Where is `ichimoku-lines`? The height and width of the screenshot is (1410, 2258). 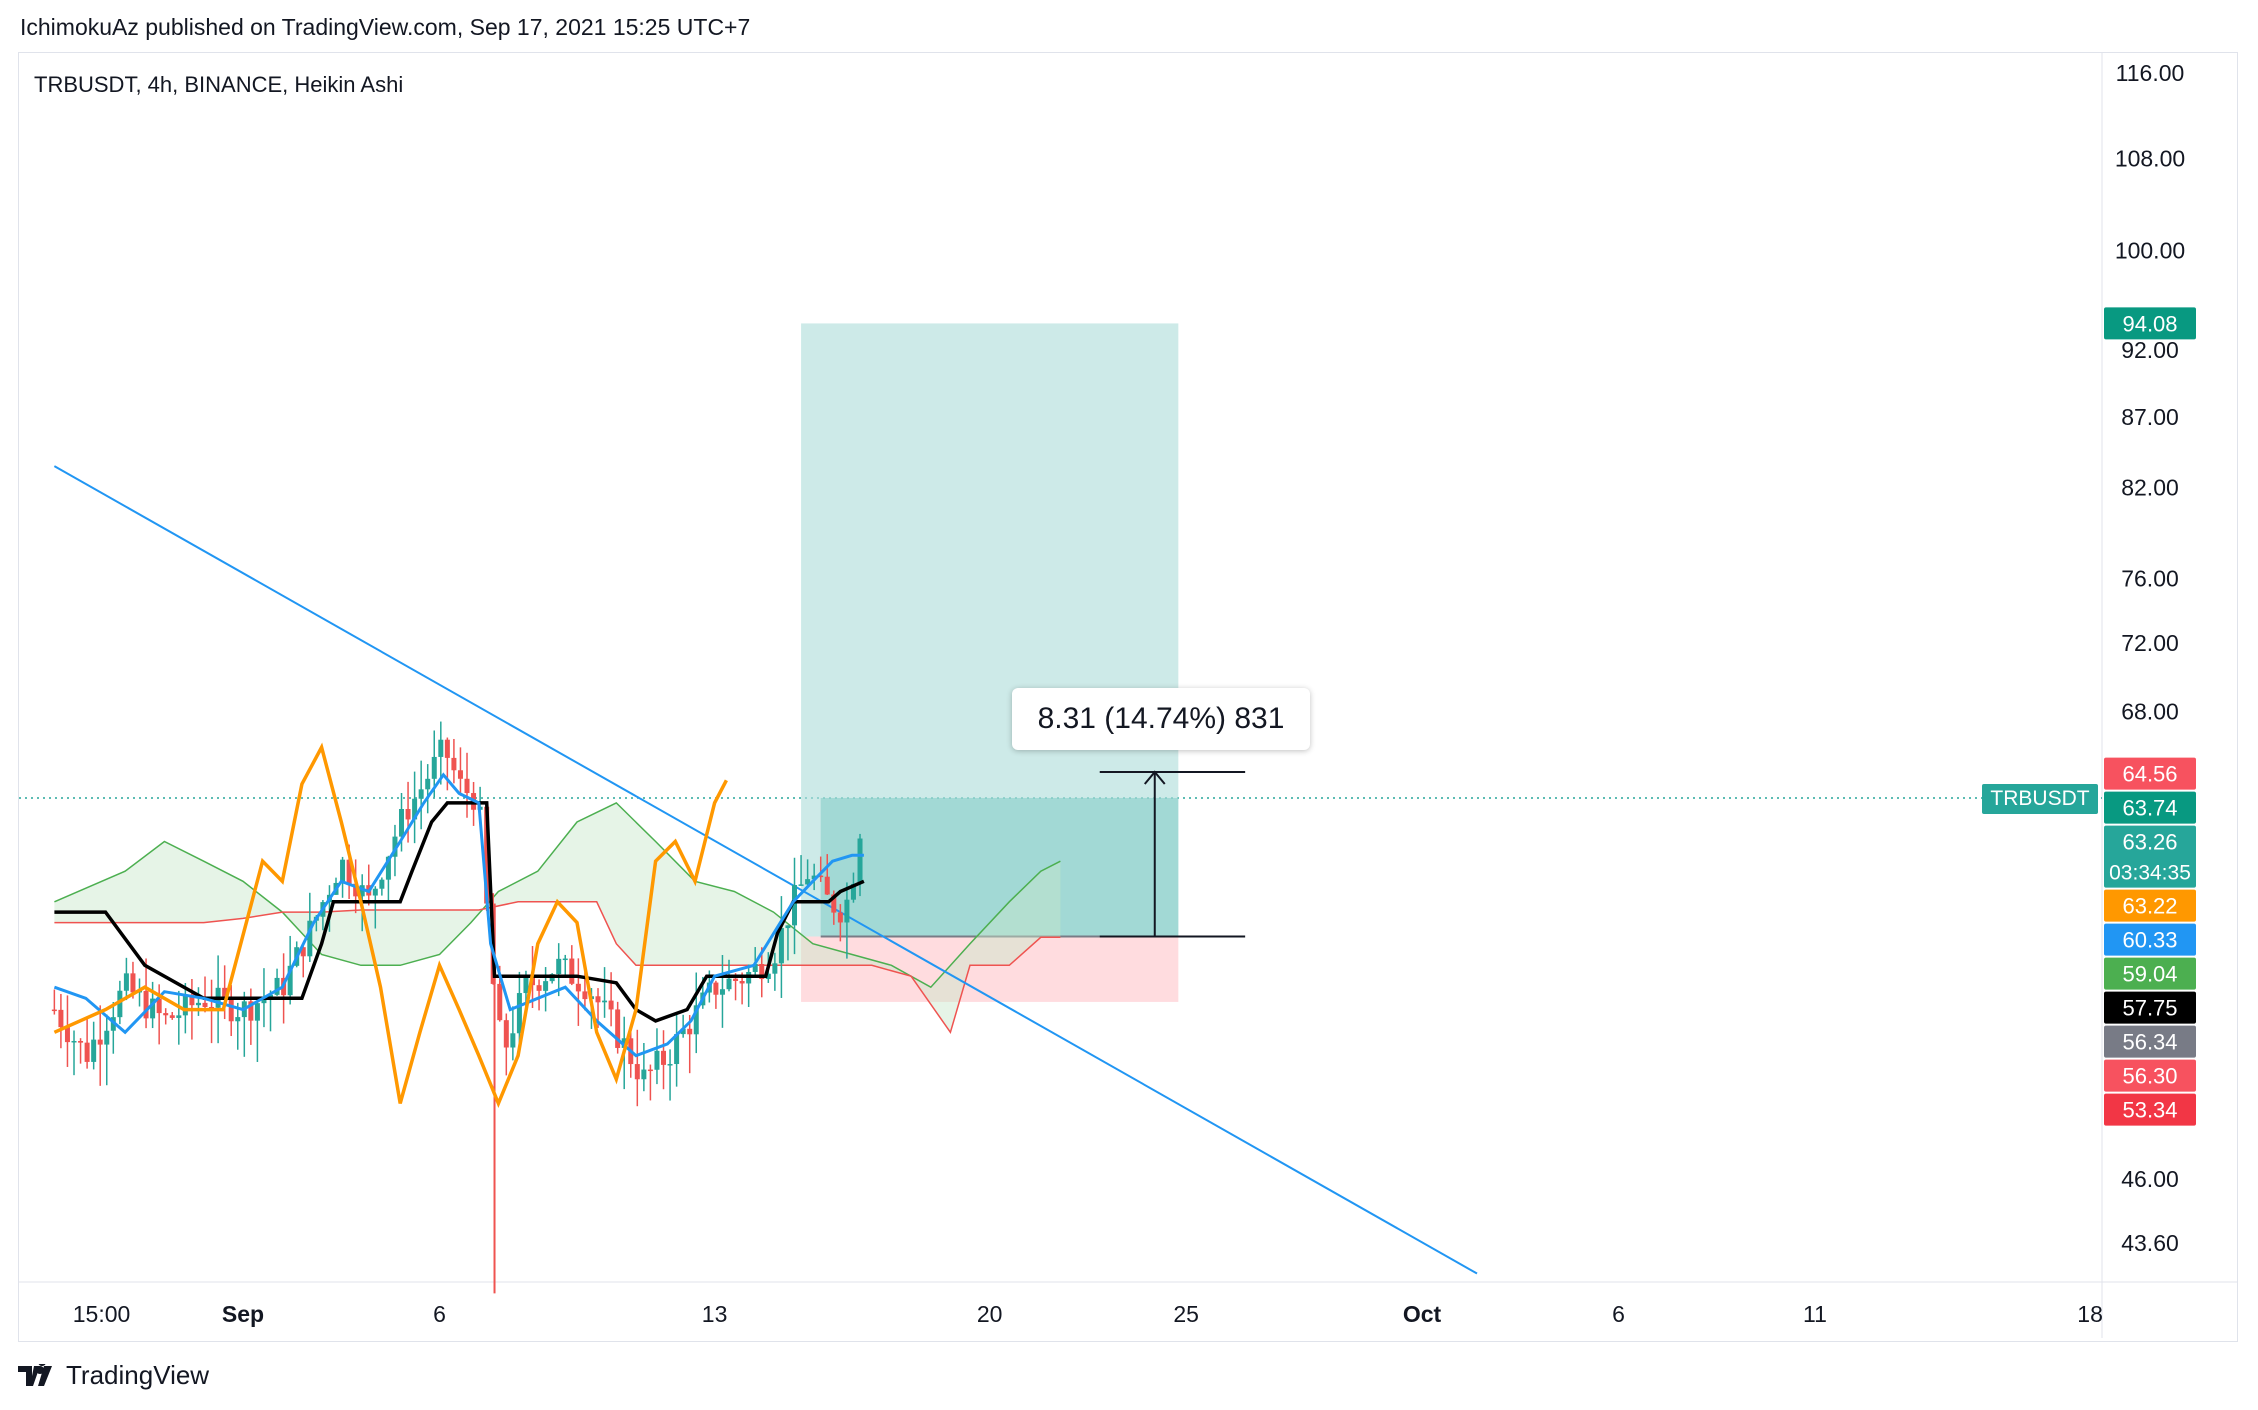
ichimoku-lines is located at coordinates (459, 925).